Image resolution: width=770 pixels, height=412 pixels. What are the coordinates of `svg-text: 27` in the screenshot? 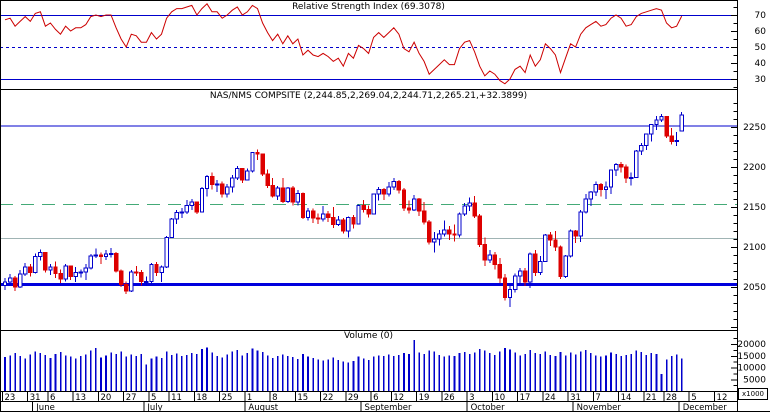 It's located at (131, 398).